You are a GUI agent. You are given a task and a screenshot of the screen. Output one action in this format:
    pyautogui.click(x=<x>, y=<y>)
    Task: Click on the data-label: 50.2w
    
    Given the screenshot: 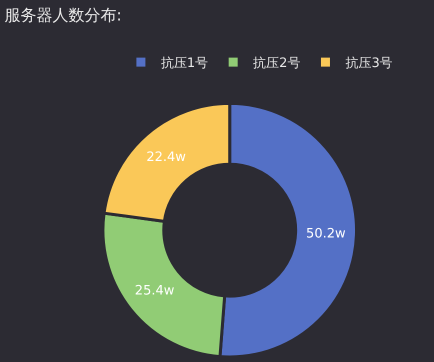 What is the action you would take?
    pyautogui.click(x=326, y=234)
    